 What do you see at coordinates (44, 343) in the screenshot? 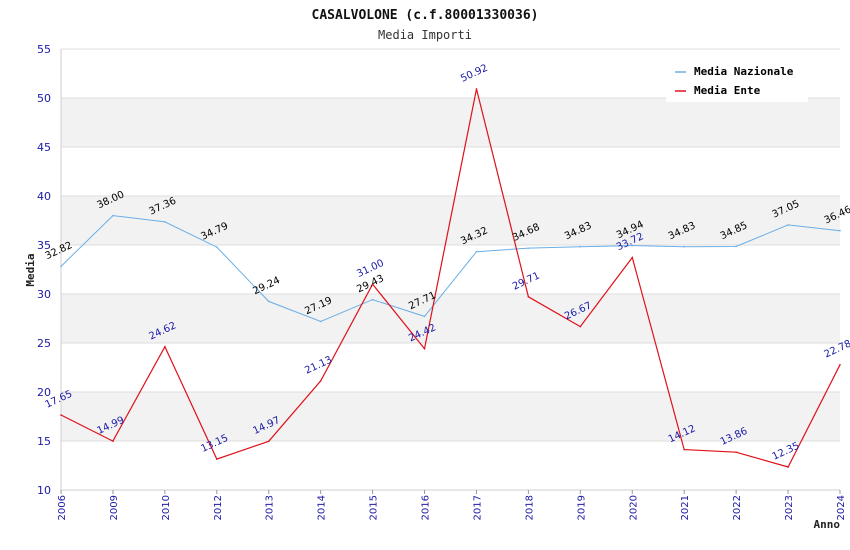
I see `y-tick-label: 25` at bounding box center [44, 343].